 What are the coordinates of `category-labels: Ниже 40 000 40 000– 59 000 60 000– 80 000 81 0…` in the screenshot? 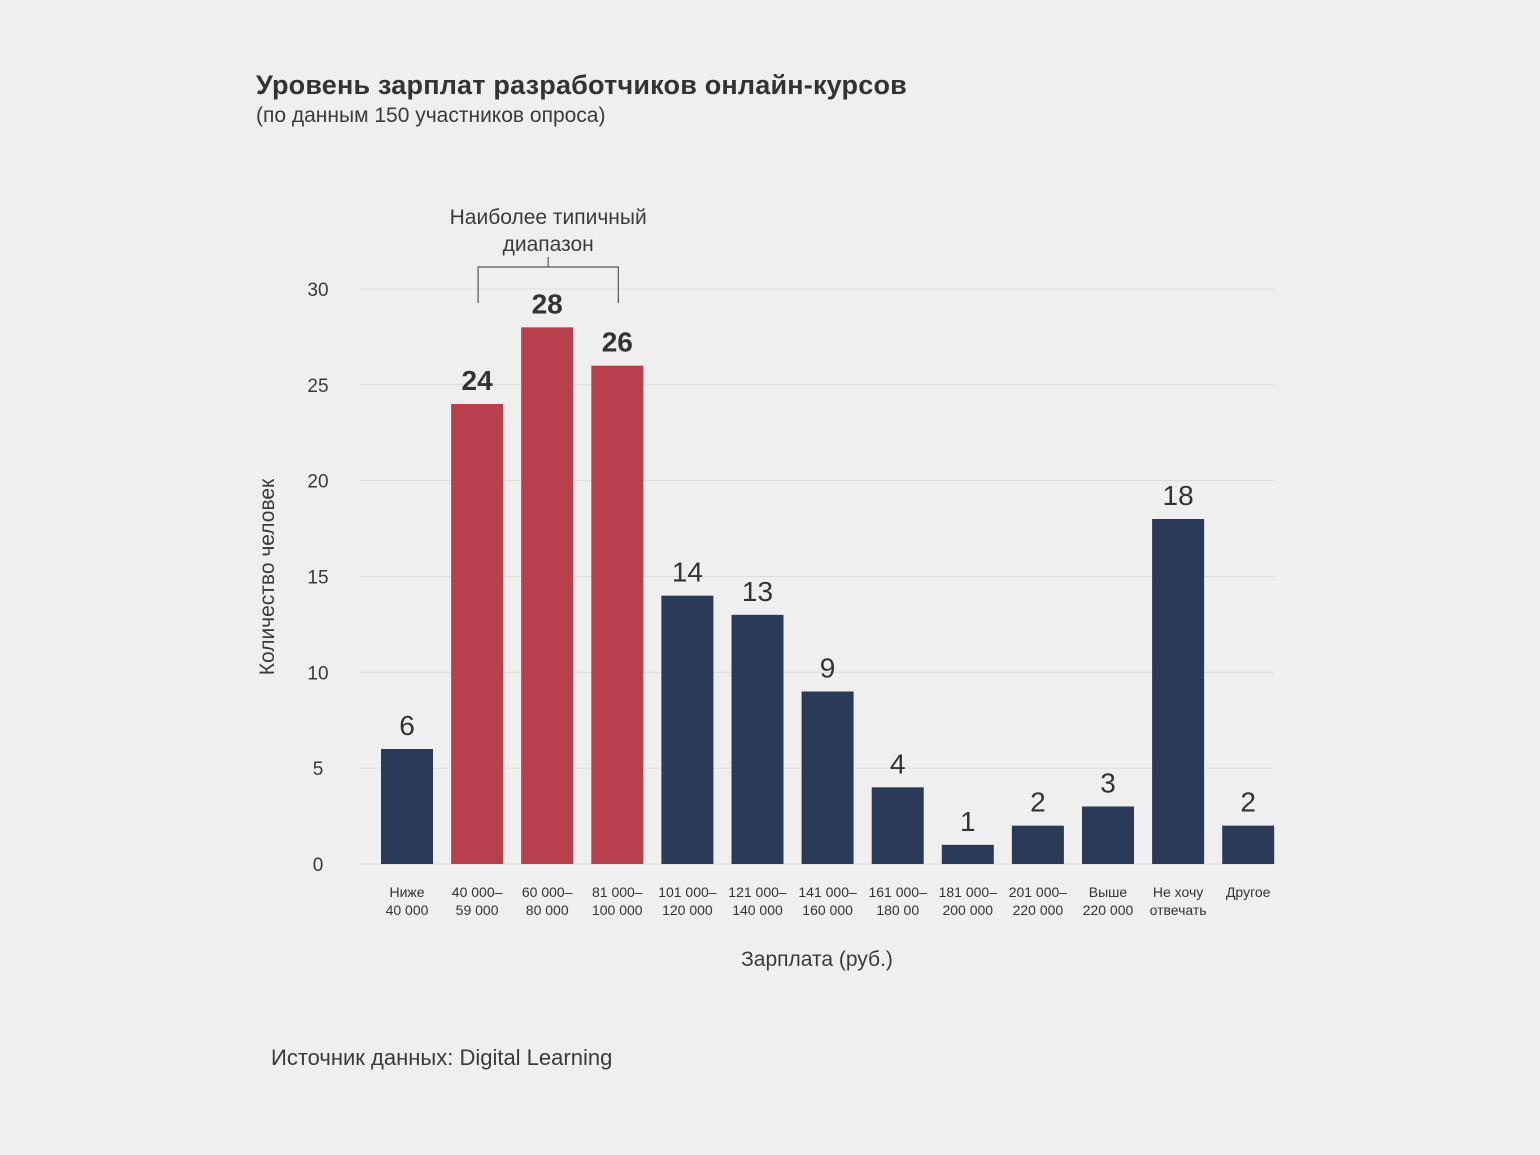 It's located at (828, 901).